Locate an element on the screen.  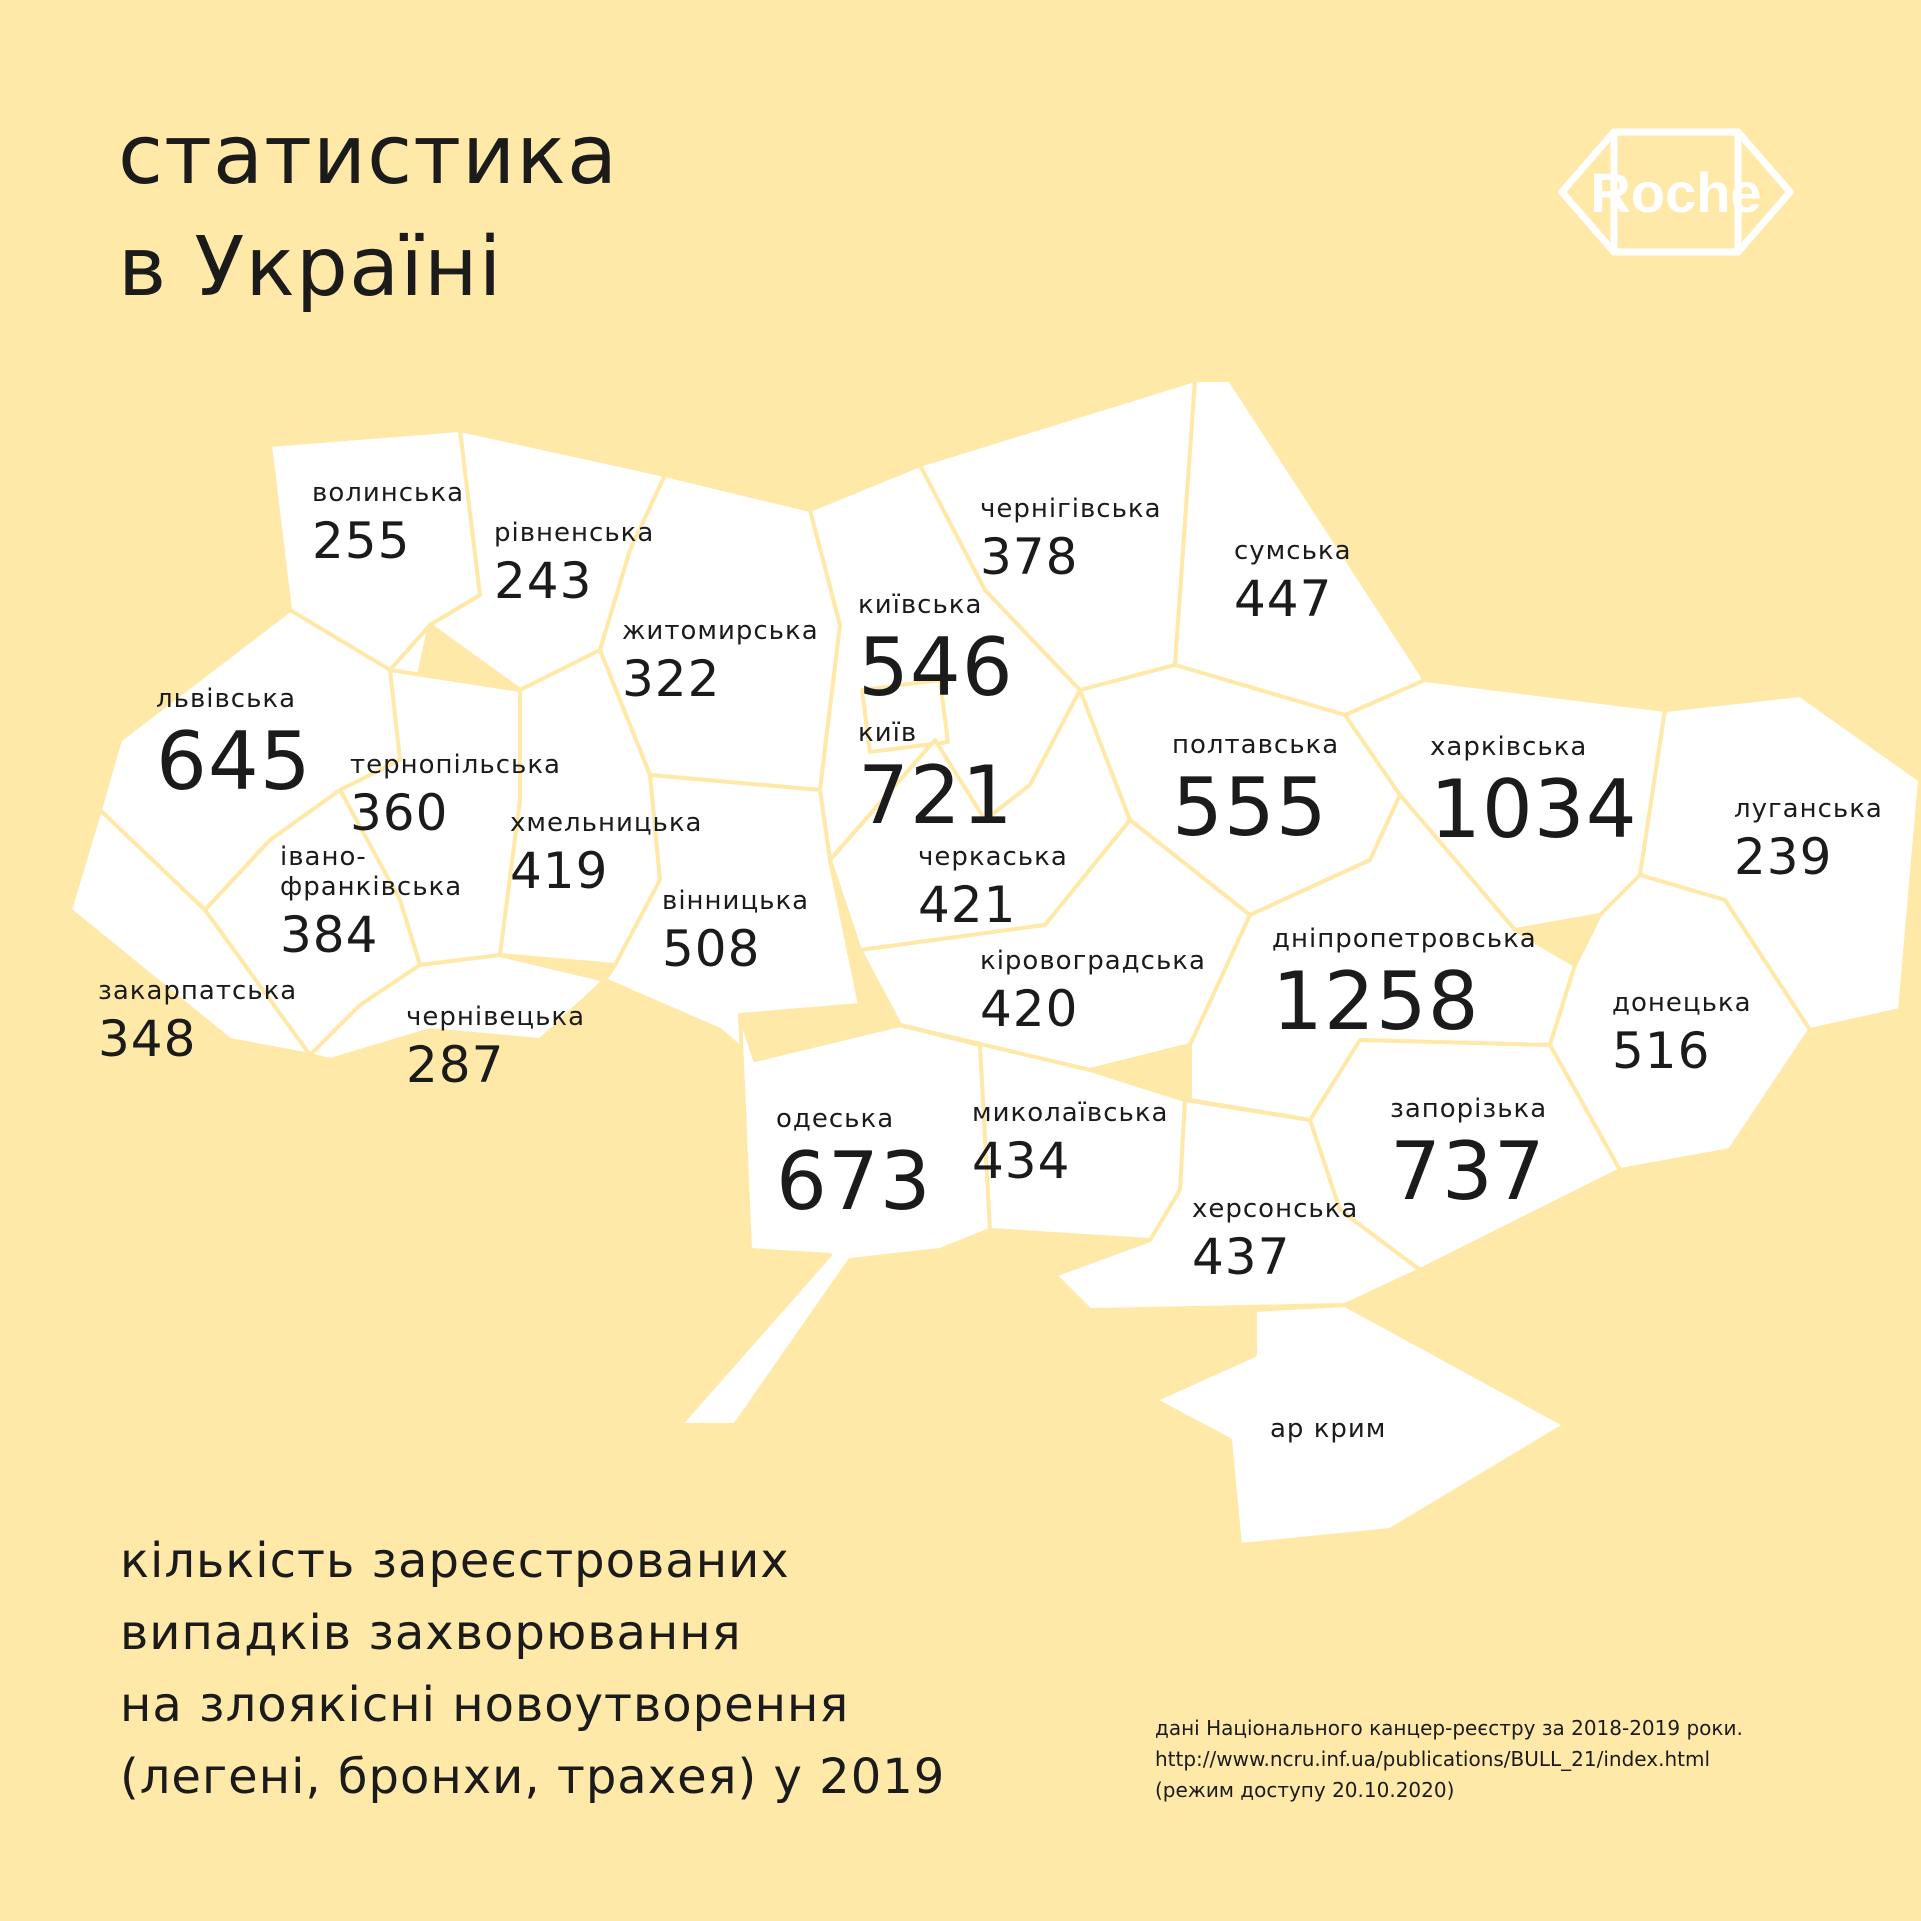
region-name: київ is located at coordinates (888, 733).